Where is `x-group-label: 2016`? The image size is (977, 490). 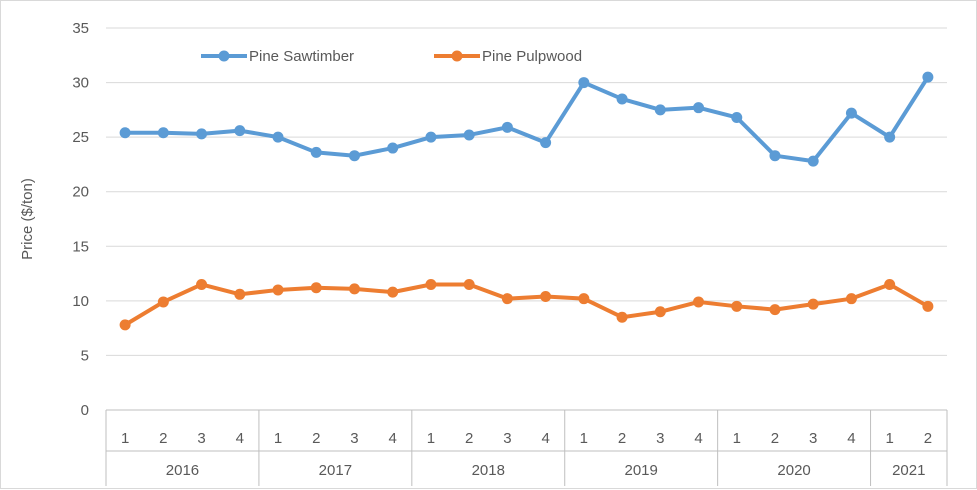 x-group-label: 2016 is located at coordinates (182, 470).